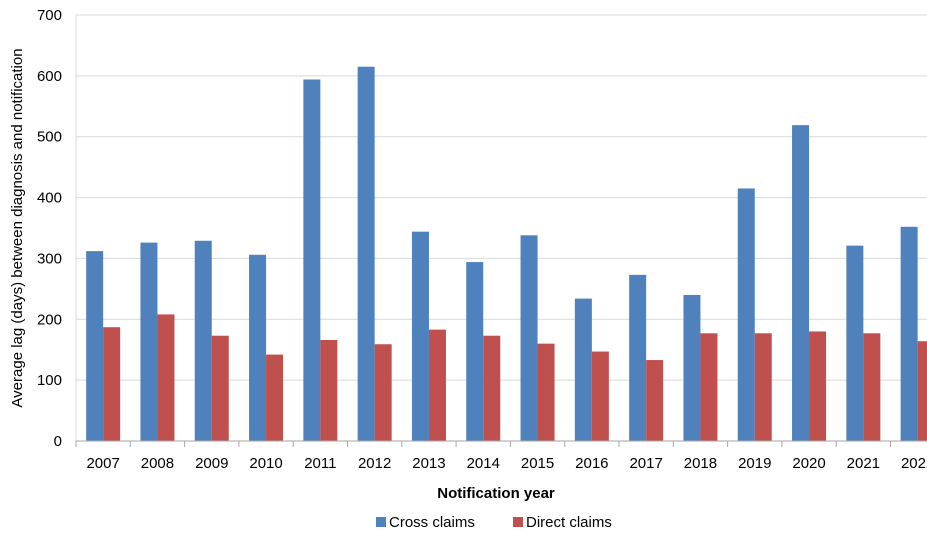 This screenshot has width=927, height=533. I want to click on x-tick-label: 2017, so click(645, 463).